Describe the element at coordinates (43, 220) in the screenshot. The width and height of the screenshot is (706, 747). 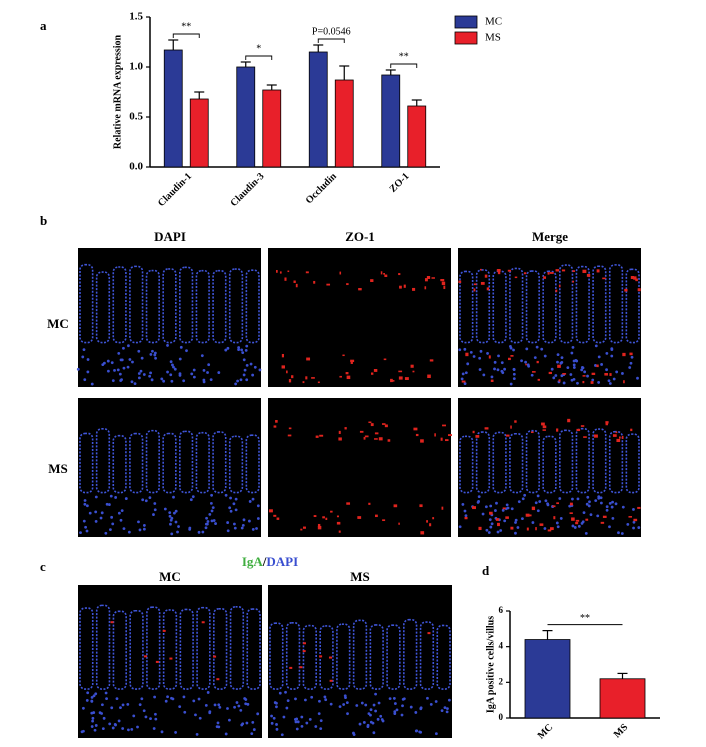
I see `panel-label: b` at that location.